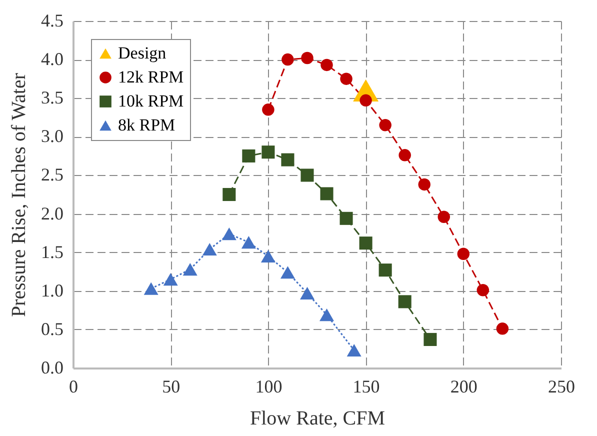 The image size is (597, 436). What do you see at coordinates (151, 101) in the screenshot?
I see `legend-label: 10k RPM` at bounding box center [151, 101].